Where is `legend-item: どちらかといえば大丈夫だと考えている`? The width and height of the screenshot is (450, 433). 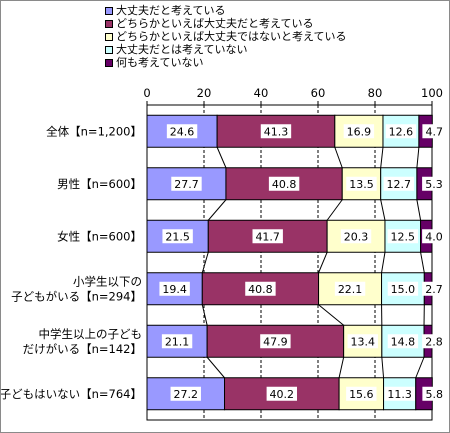 legend-item: どちらかといえば大丈夫だと考えている is located at coordinates (225, 23).